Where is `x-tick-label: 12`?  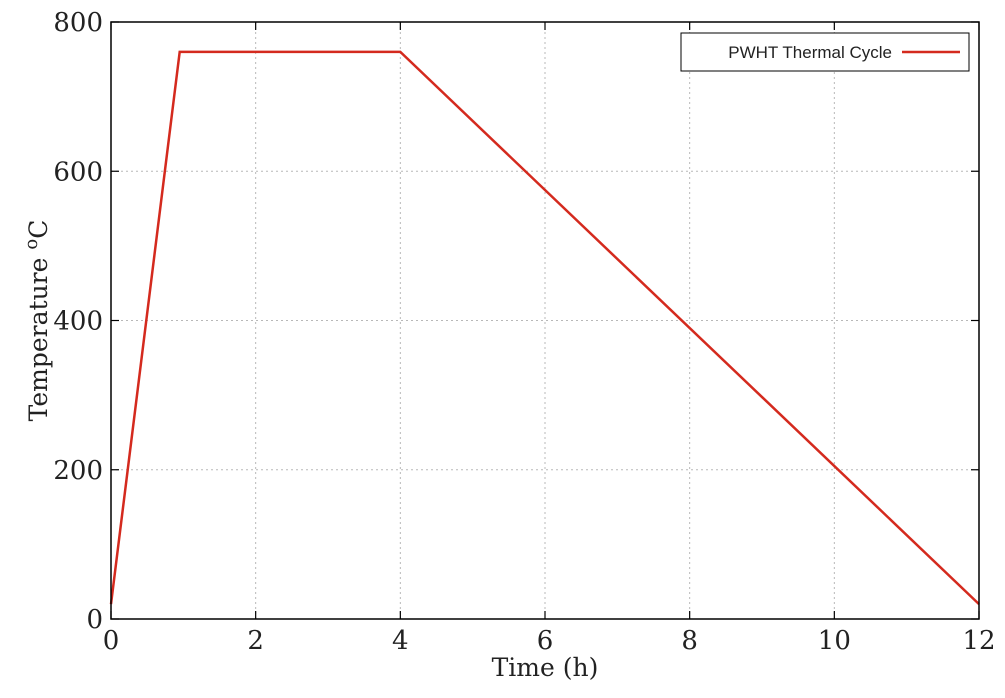
x-tick-label: 12 is located at coordinates (978, 641).